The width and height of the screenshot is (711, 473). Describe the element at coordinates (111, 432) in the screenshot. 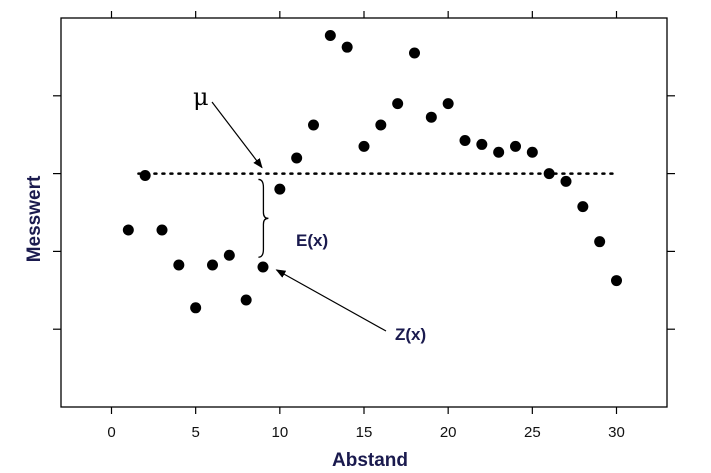

I see `x-tick-label: 0` at that location.